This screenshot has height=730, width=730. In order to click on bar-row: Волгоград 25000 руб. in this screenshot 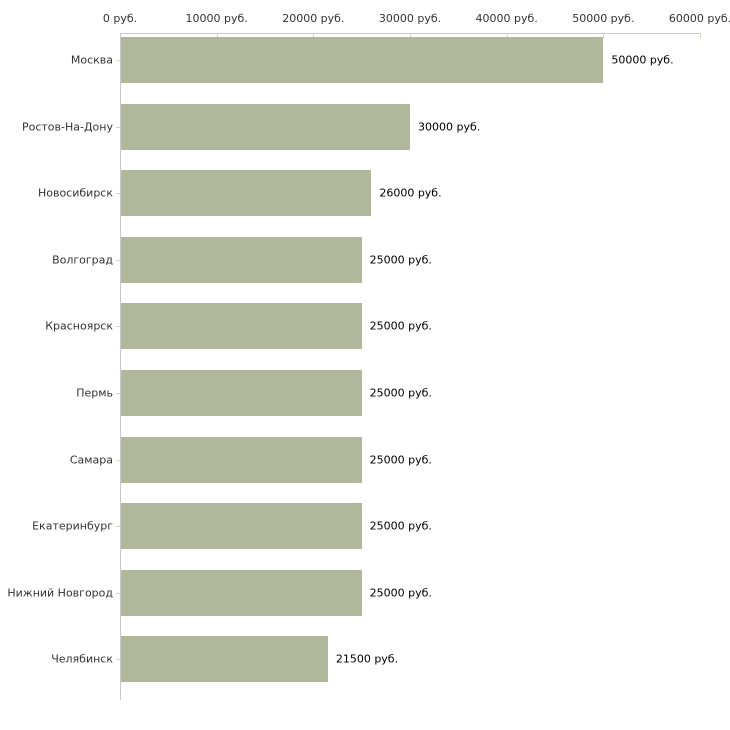, I will do `click(365, 266)`.